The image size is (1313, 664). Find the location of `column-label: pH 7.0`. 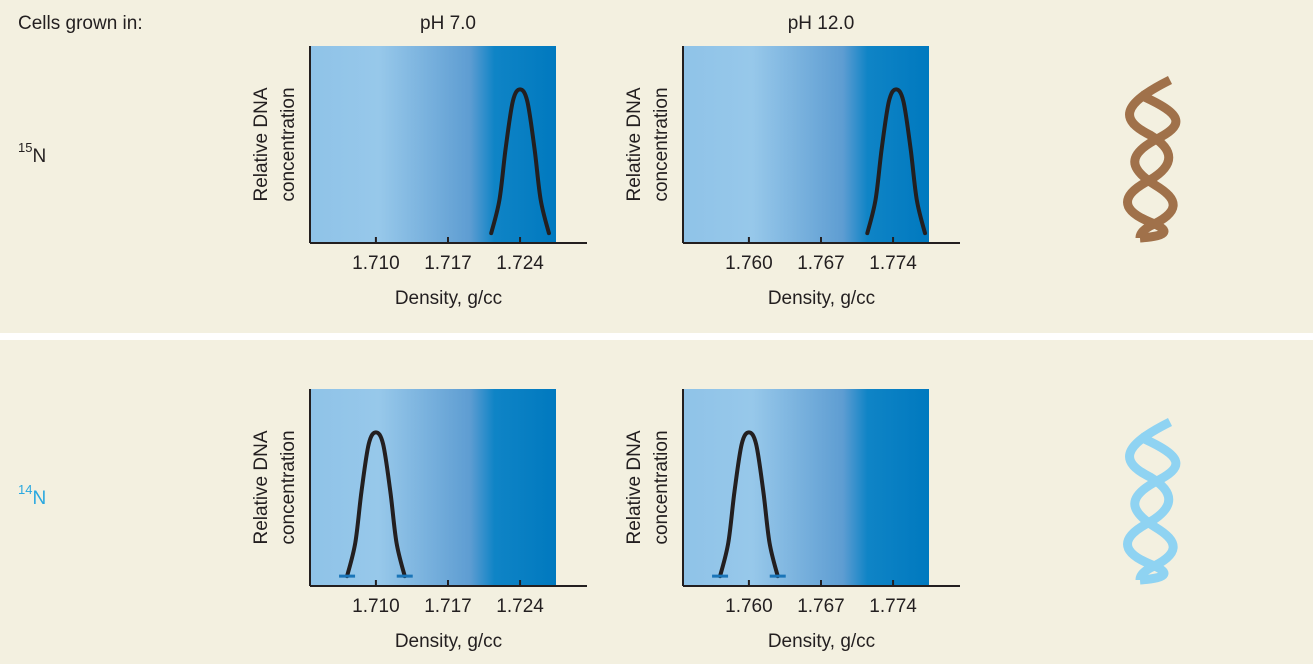

column-label: pH 7.0 is located at coordinates (448, 23).